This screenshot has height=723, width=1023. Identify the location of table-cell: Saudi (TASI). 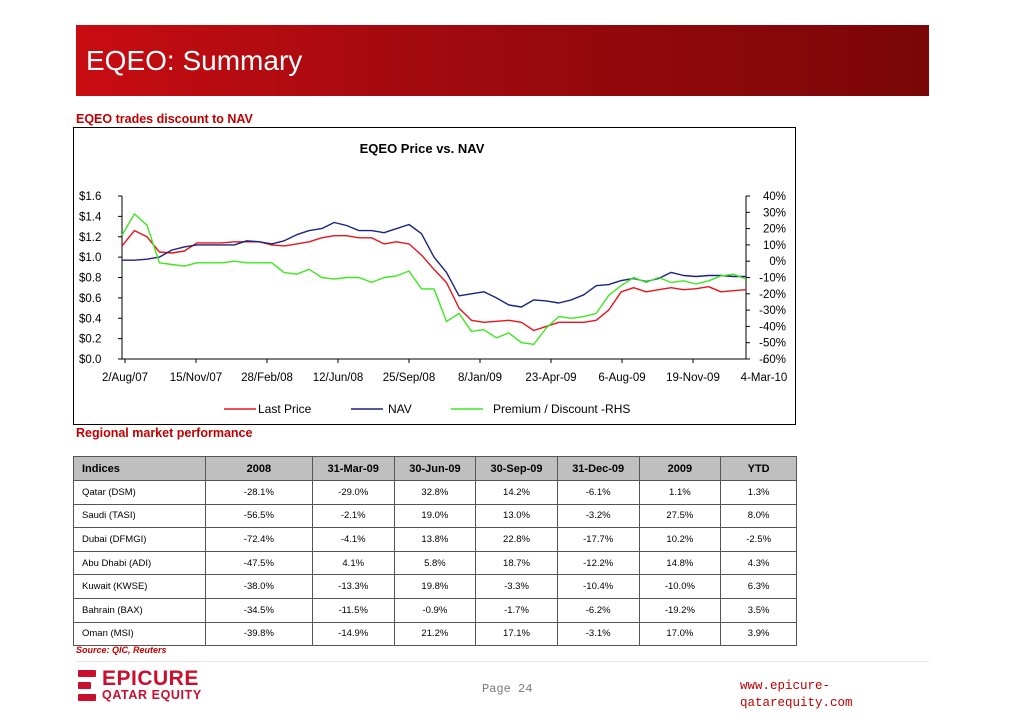
(139, 516).